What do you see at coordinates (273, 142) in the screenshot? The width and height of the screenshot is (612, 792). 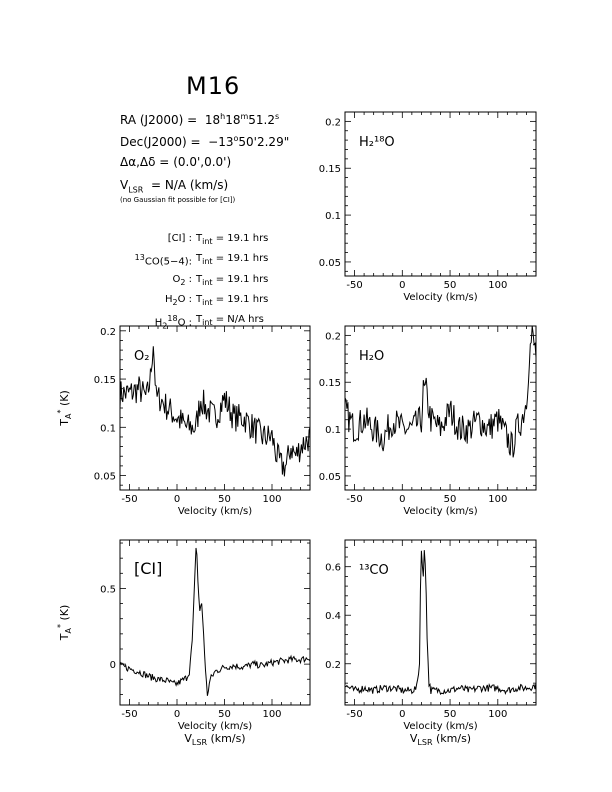 I see `dec-seconds: 2.29"` at bounding box center [273, 142].